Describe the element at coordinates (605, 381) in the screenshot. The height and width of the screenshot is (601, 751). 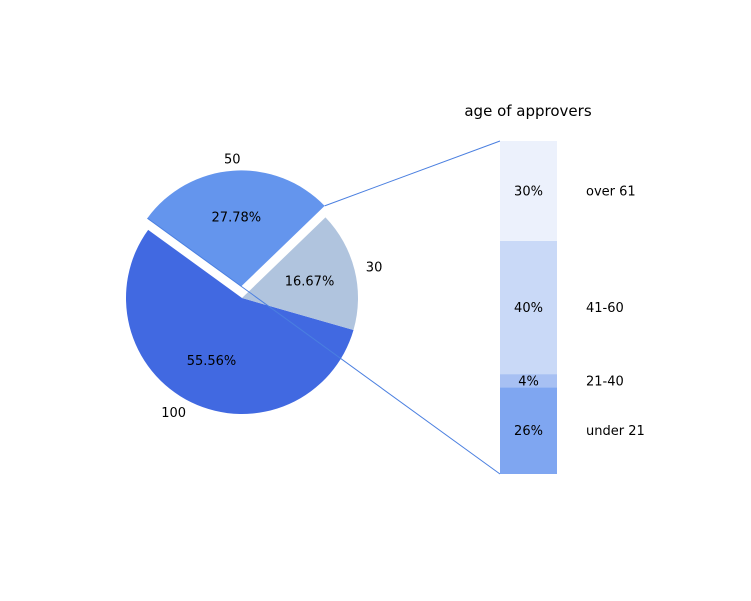
I see `bar-category-label-1: 21-40` at that location.